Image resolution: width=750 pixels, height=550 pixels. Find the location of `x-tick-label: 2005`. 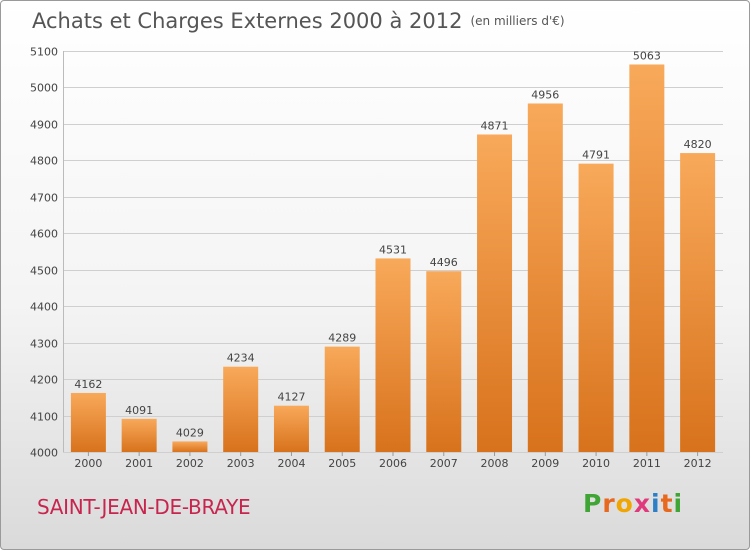

x-tick-label: 2005 is located at coordinates (342, 463).